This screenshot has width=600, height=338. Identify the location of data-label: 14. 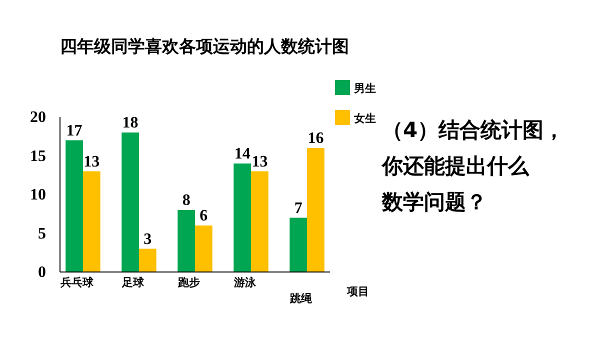
(242, 154).